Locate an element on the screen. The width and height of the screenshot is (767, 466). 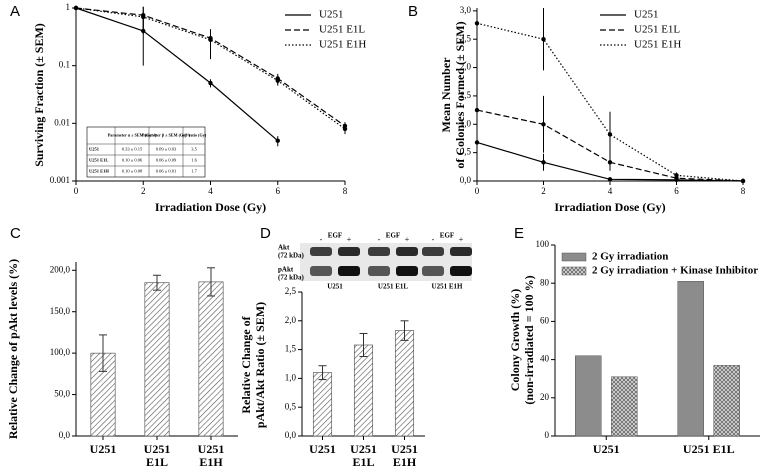
blot-row-label: (72 kDa) is located at coordinates (291, 256).